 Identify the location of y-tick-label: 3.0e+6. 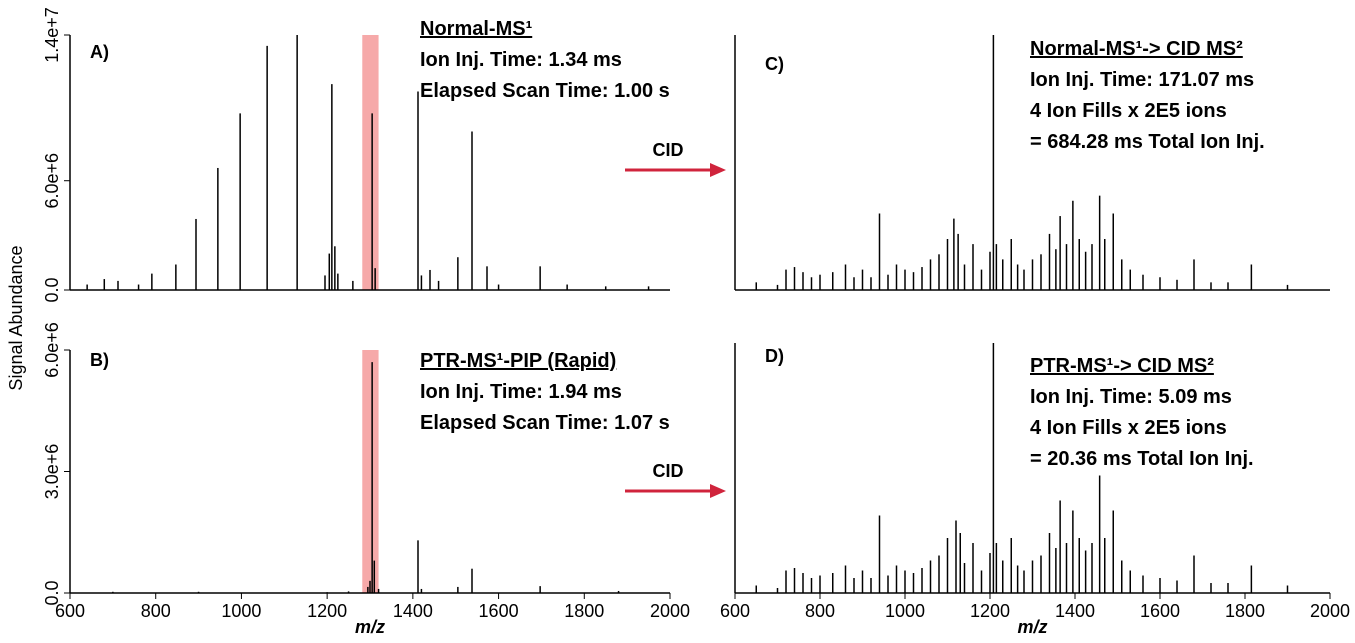
(52, 472).